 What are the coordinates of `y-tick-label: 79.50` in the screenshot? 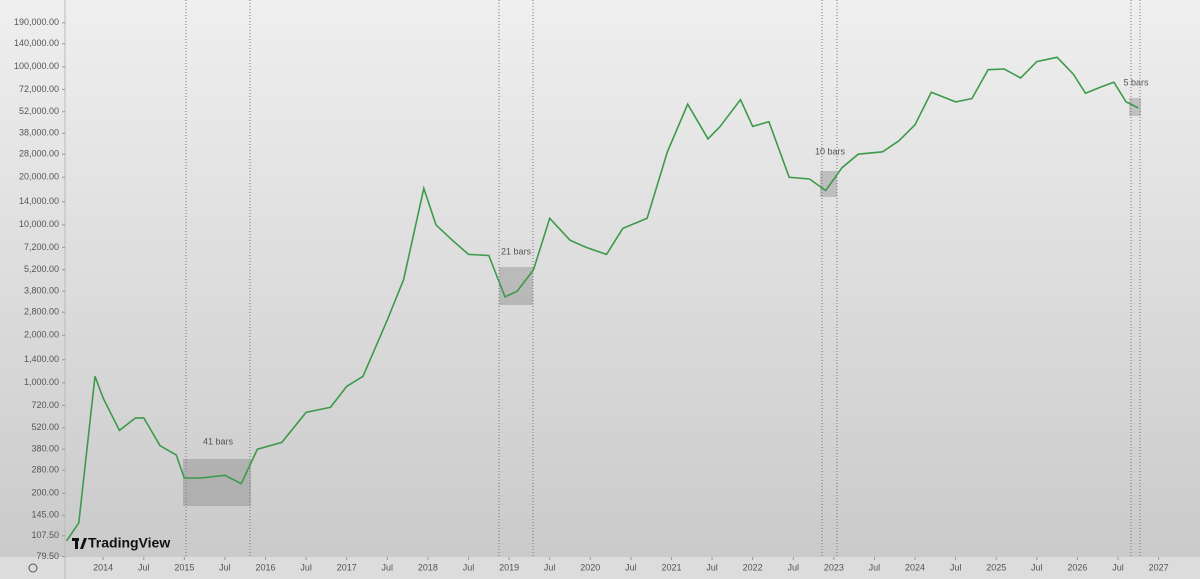 It's located at (47, 556).